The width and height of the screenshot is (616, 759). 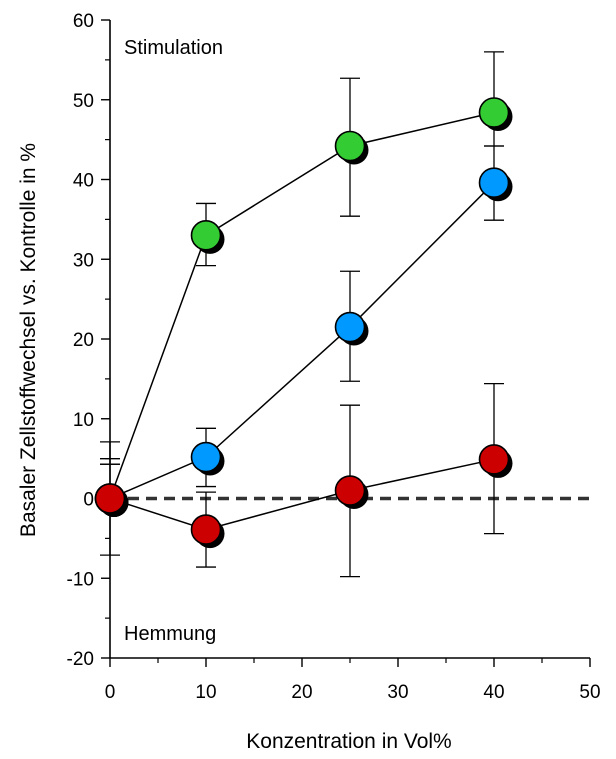 I want to click on annotation-hemmung: Hemmung, so click(x=170, y=634).